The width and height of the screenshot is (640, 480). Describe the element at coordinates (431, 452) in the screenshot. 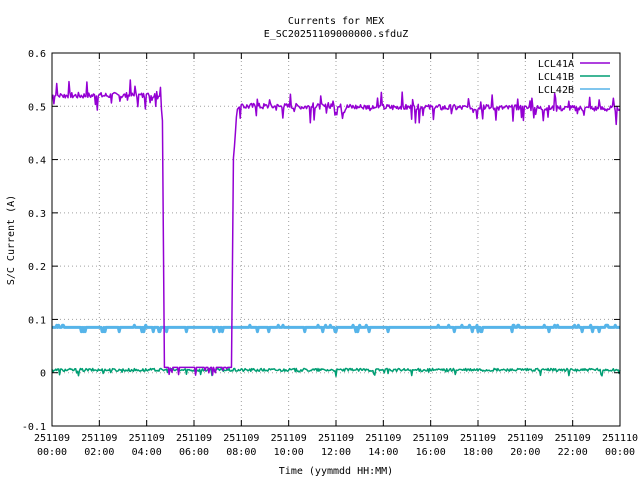

I see `x-tick-label-time: 16:00` at that location.